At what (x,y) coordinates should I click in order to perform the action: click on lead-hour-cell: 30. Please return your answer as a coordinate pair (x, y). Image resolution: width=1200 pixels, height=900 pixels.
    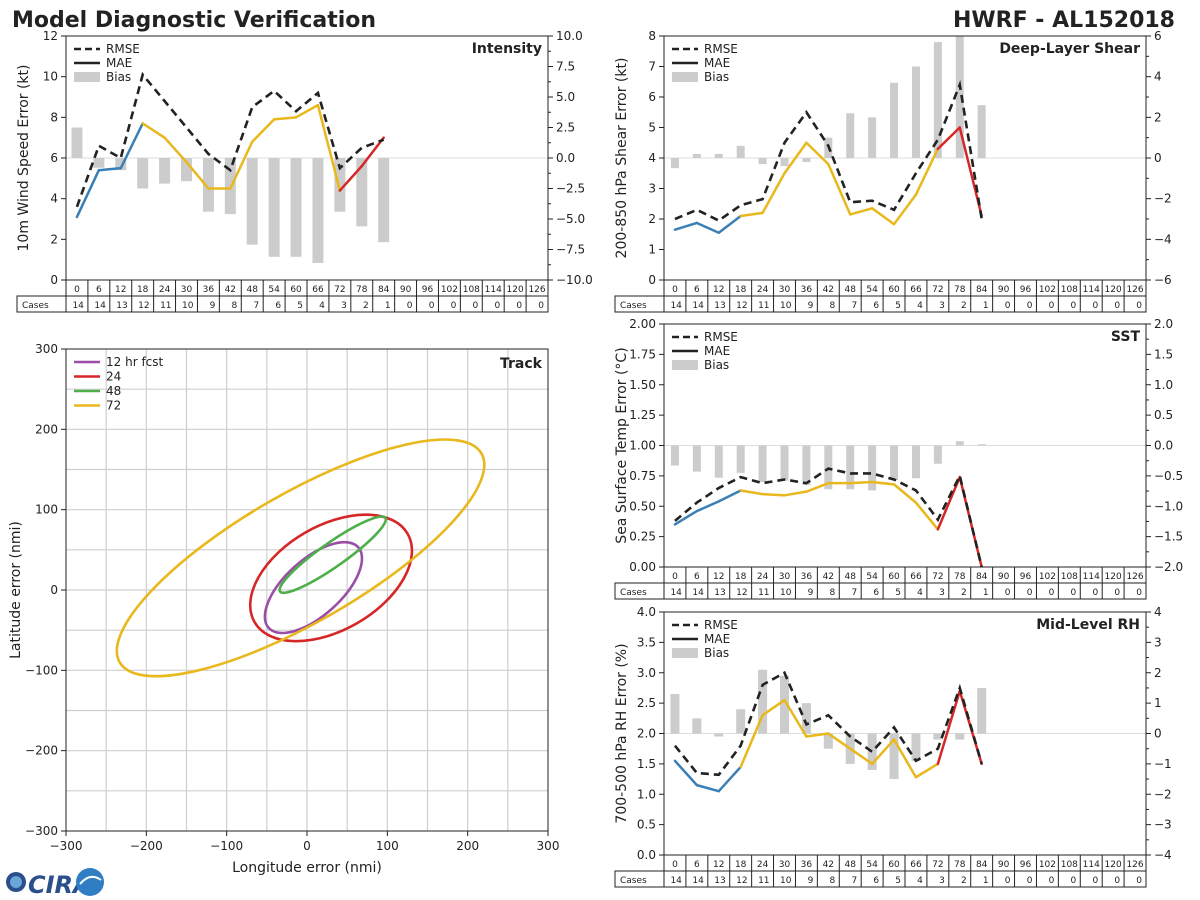
    Looking at the image, I should click on (187, 290).